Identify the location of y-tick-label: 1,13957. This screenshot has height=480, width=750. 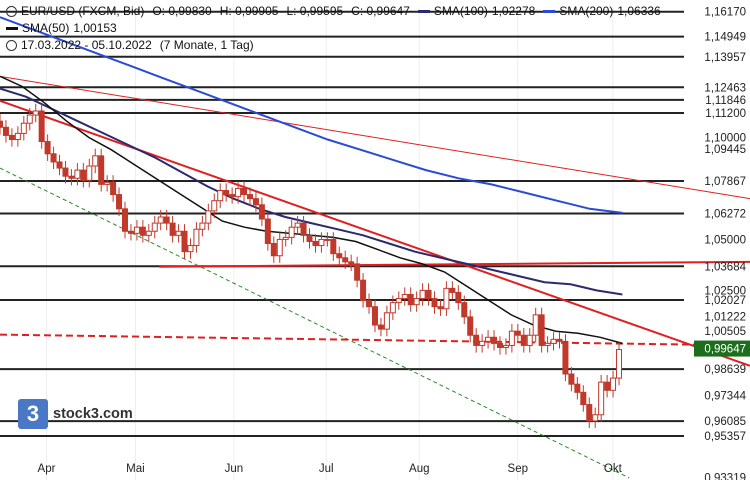
(725, 58).